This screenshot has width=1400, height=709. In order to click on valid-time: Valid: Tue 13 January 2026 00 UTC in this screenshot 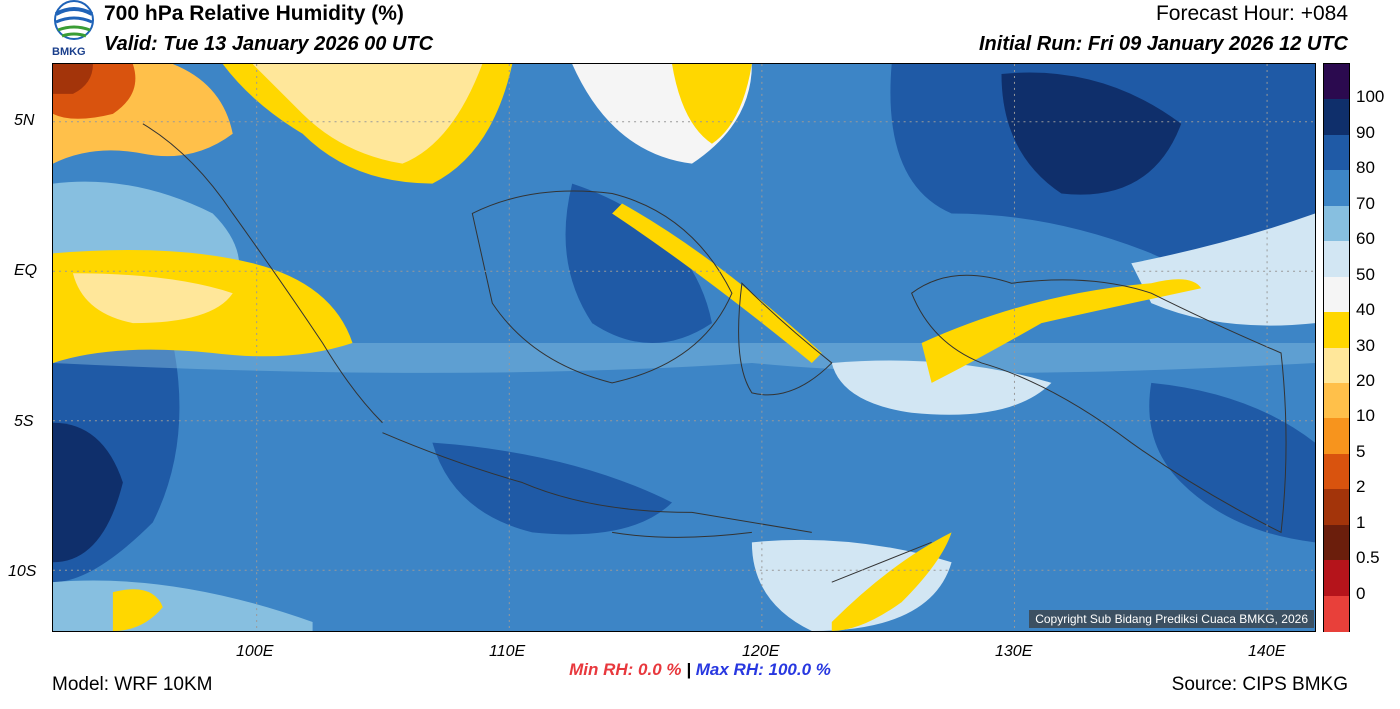, I will do `click(269, 44)`.